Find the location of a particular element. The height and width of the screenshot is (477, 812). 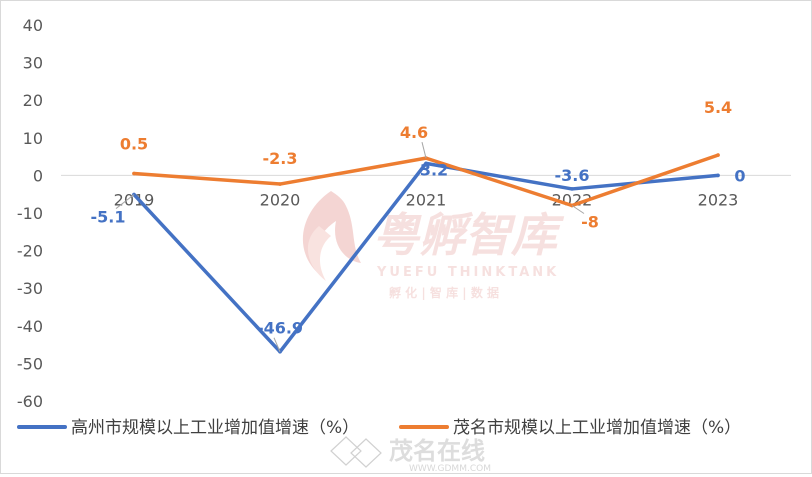

data-label: 4.6 is located at coordinates (414, 132).